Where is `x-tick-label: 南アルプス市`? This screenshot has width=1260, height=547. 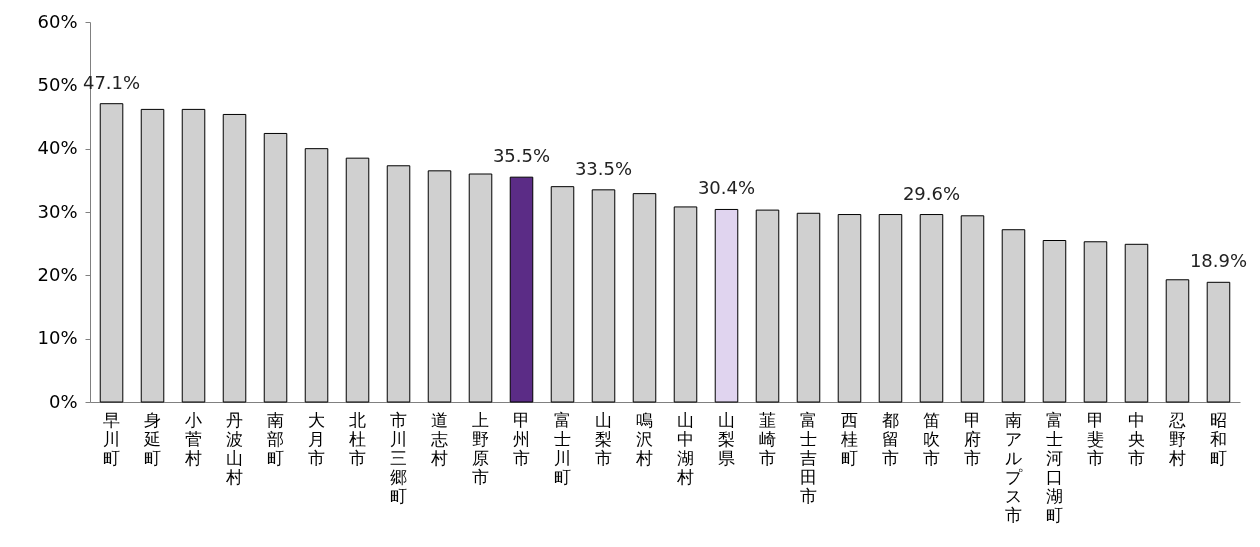 x-tick-label: 南アルプス市 is located at coordinates (1013, 467).